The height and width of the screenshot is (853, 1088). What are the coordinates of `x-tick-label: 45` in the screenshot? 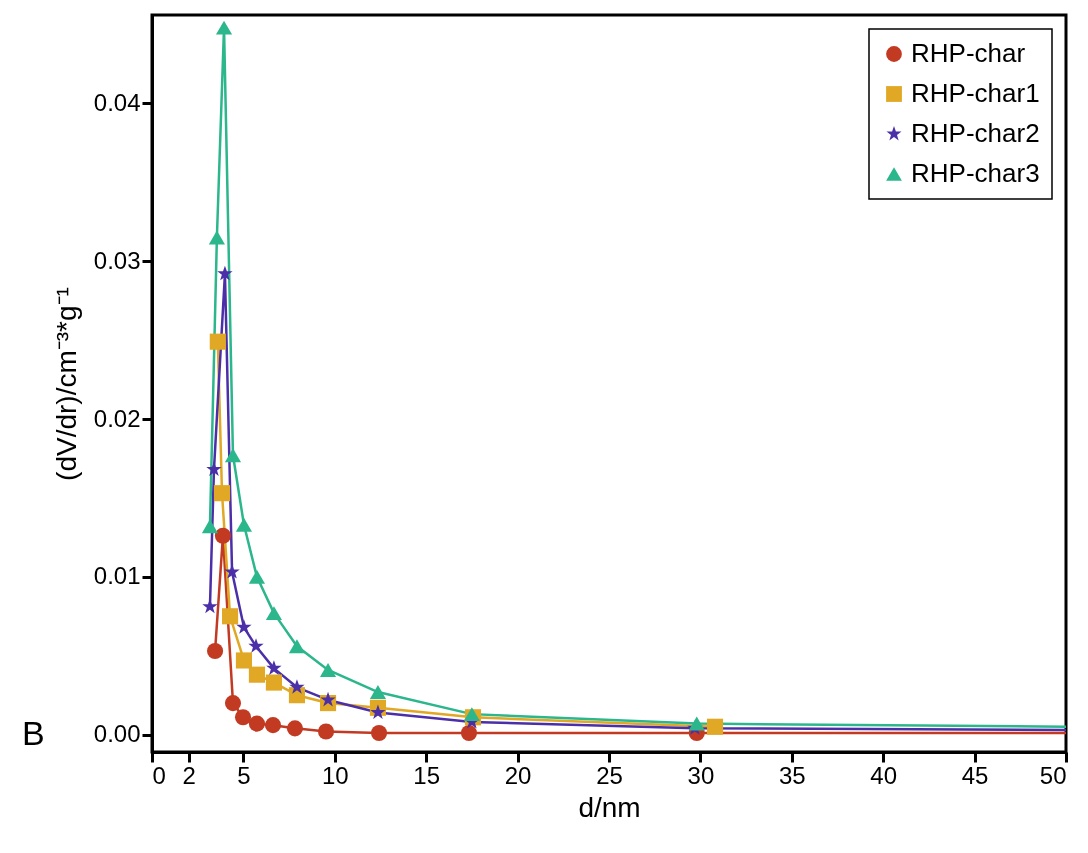 It's located at (975, 775).